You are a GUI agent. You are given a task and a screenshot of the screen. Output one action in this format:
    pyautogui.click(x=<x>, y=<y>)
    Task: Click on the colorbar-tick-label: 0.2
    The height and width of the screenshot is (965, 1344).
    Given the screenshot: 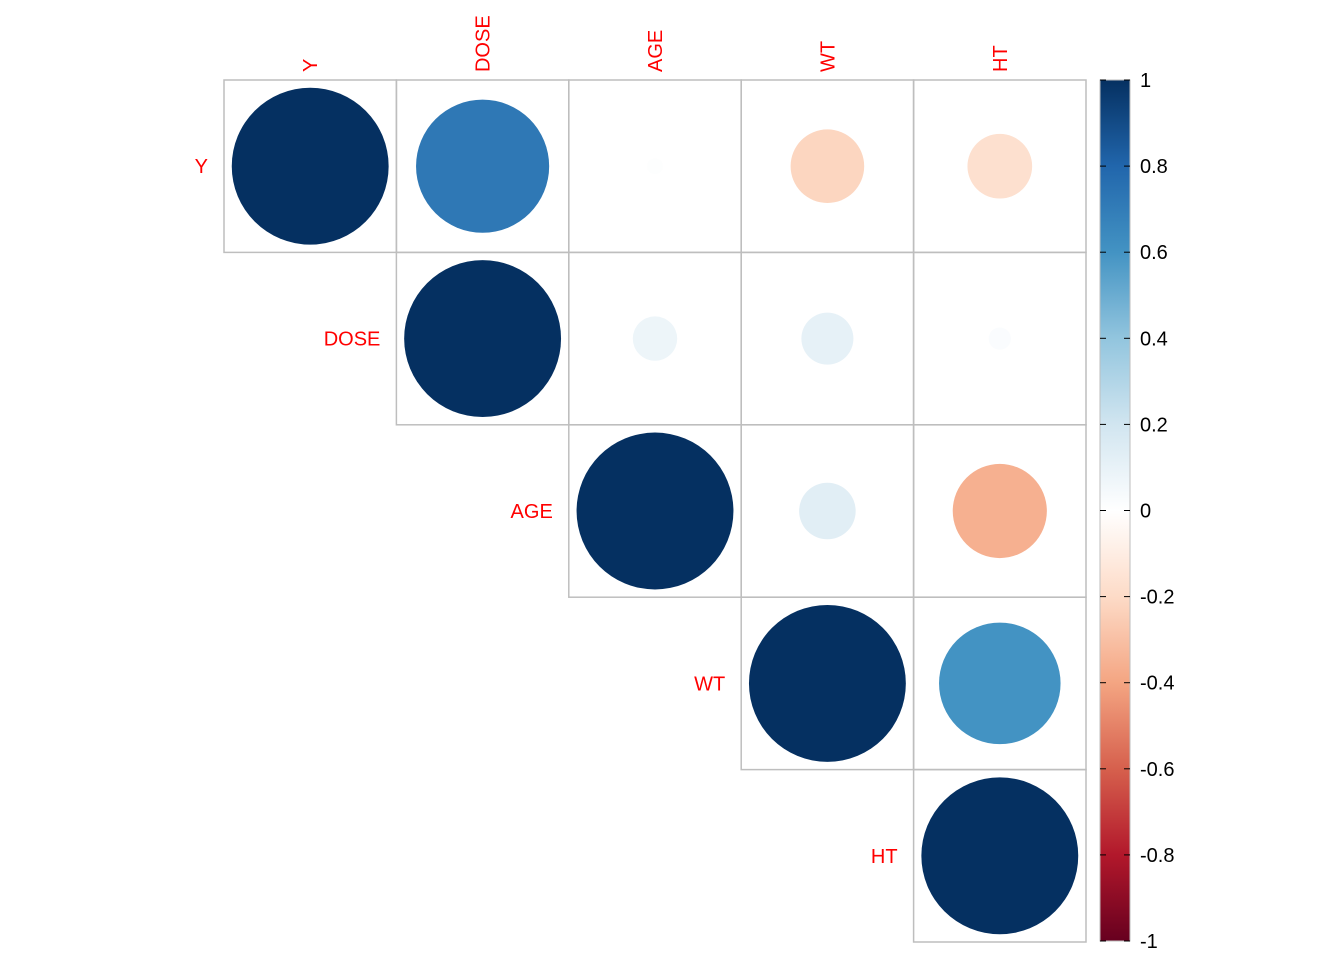 What is the action you would take?
    pyautogui.click(x=1154, y=425)
    